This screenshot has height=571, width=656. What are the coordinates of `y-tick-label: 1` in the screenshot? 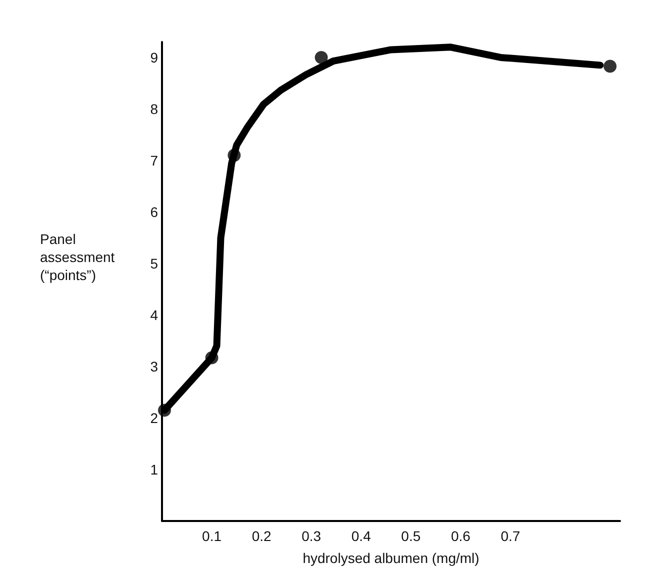 It's located at (154, 469).